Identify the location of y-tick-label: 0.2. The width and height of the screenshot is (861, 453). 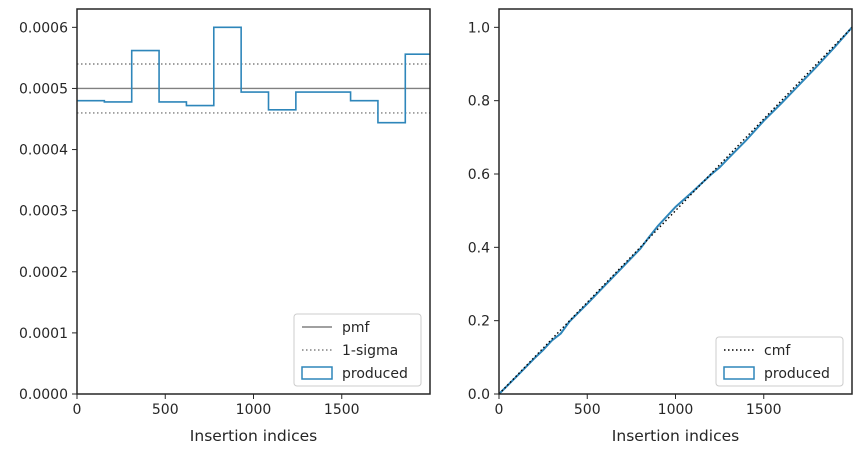
(479, 322).